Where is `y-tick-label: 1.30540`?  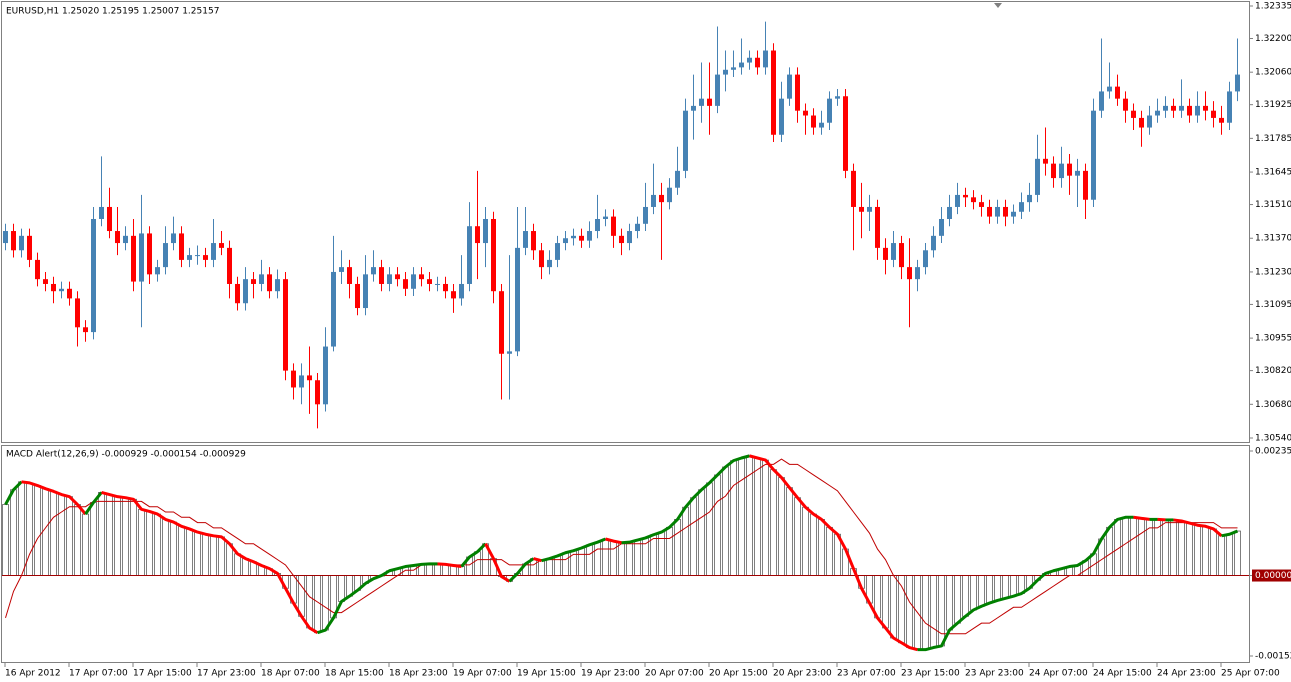 y-tick-label: 1.30540 is located at coordinates (1273, 439).